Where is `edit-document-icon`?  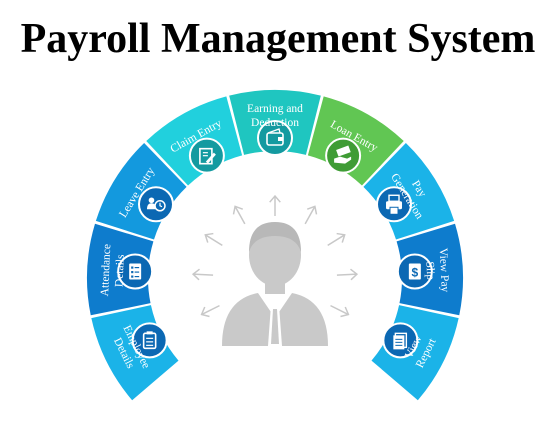
edit-document-icon is located at coordinates (206, 155).